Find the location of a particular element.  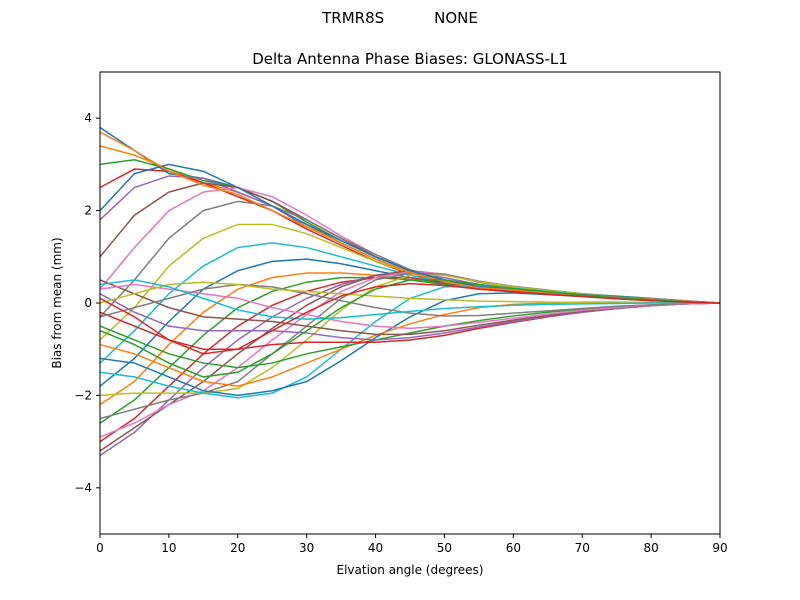

y-tick-label: 2 is located at coordinates (88, 211).